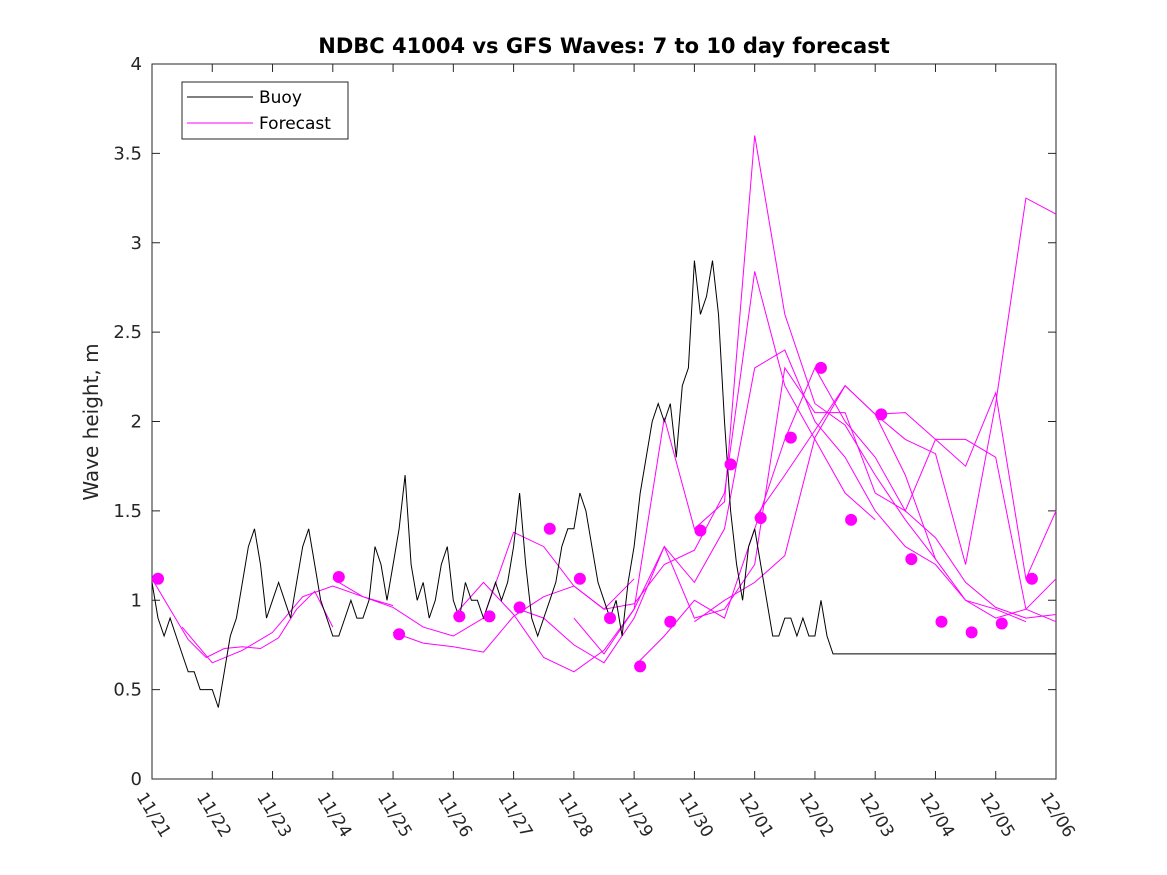 The height and width of the screenshot is (875, 1167). What do you see at coordinates (936, 815) in the screenshot?
I see `x-tick-label: 12/04` at bounding box center [936, 815].